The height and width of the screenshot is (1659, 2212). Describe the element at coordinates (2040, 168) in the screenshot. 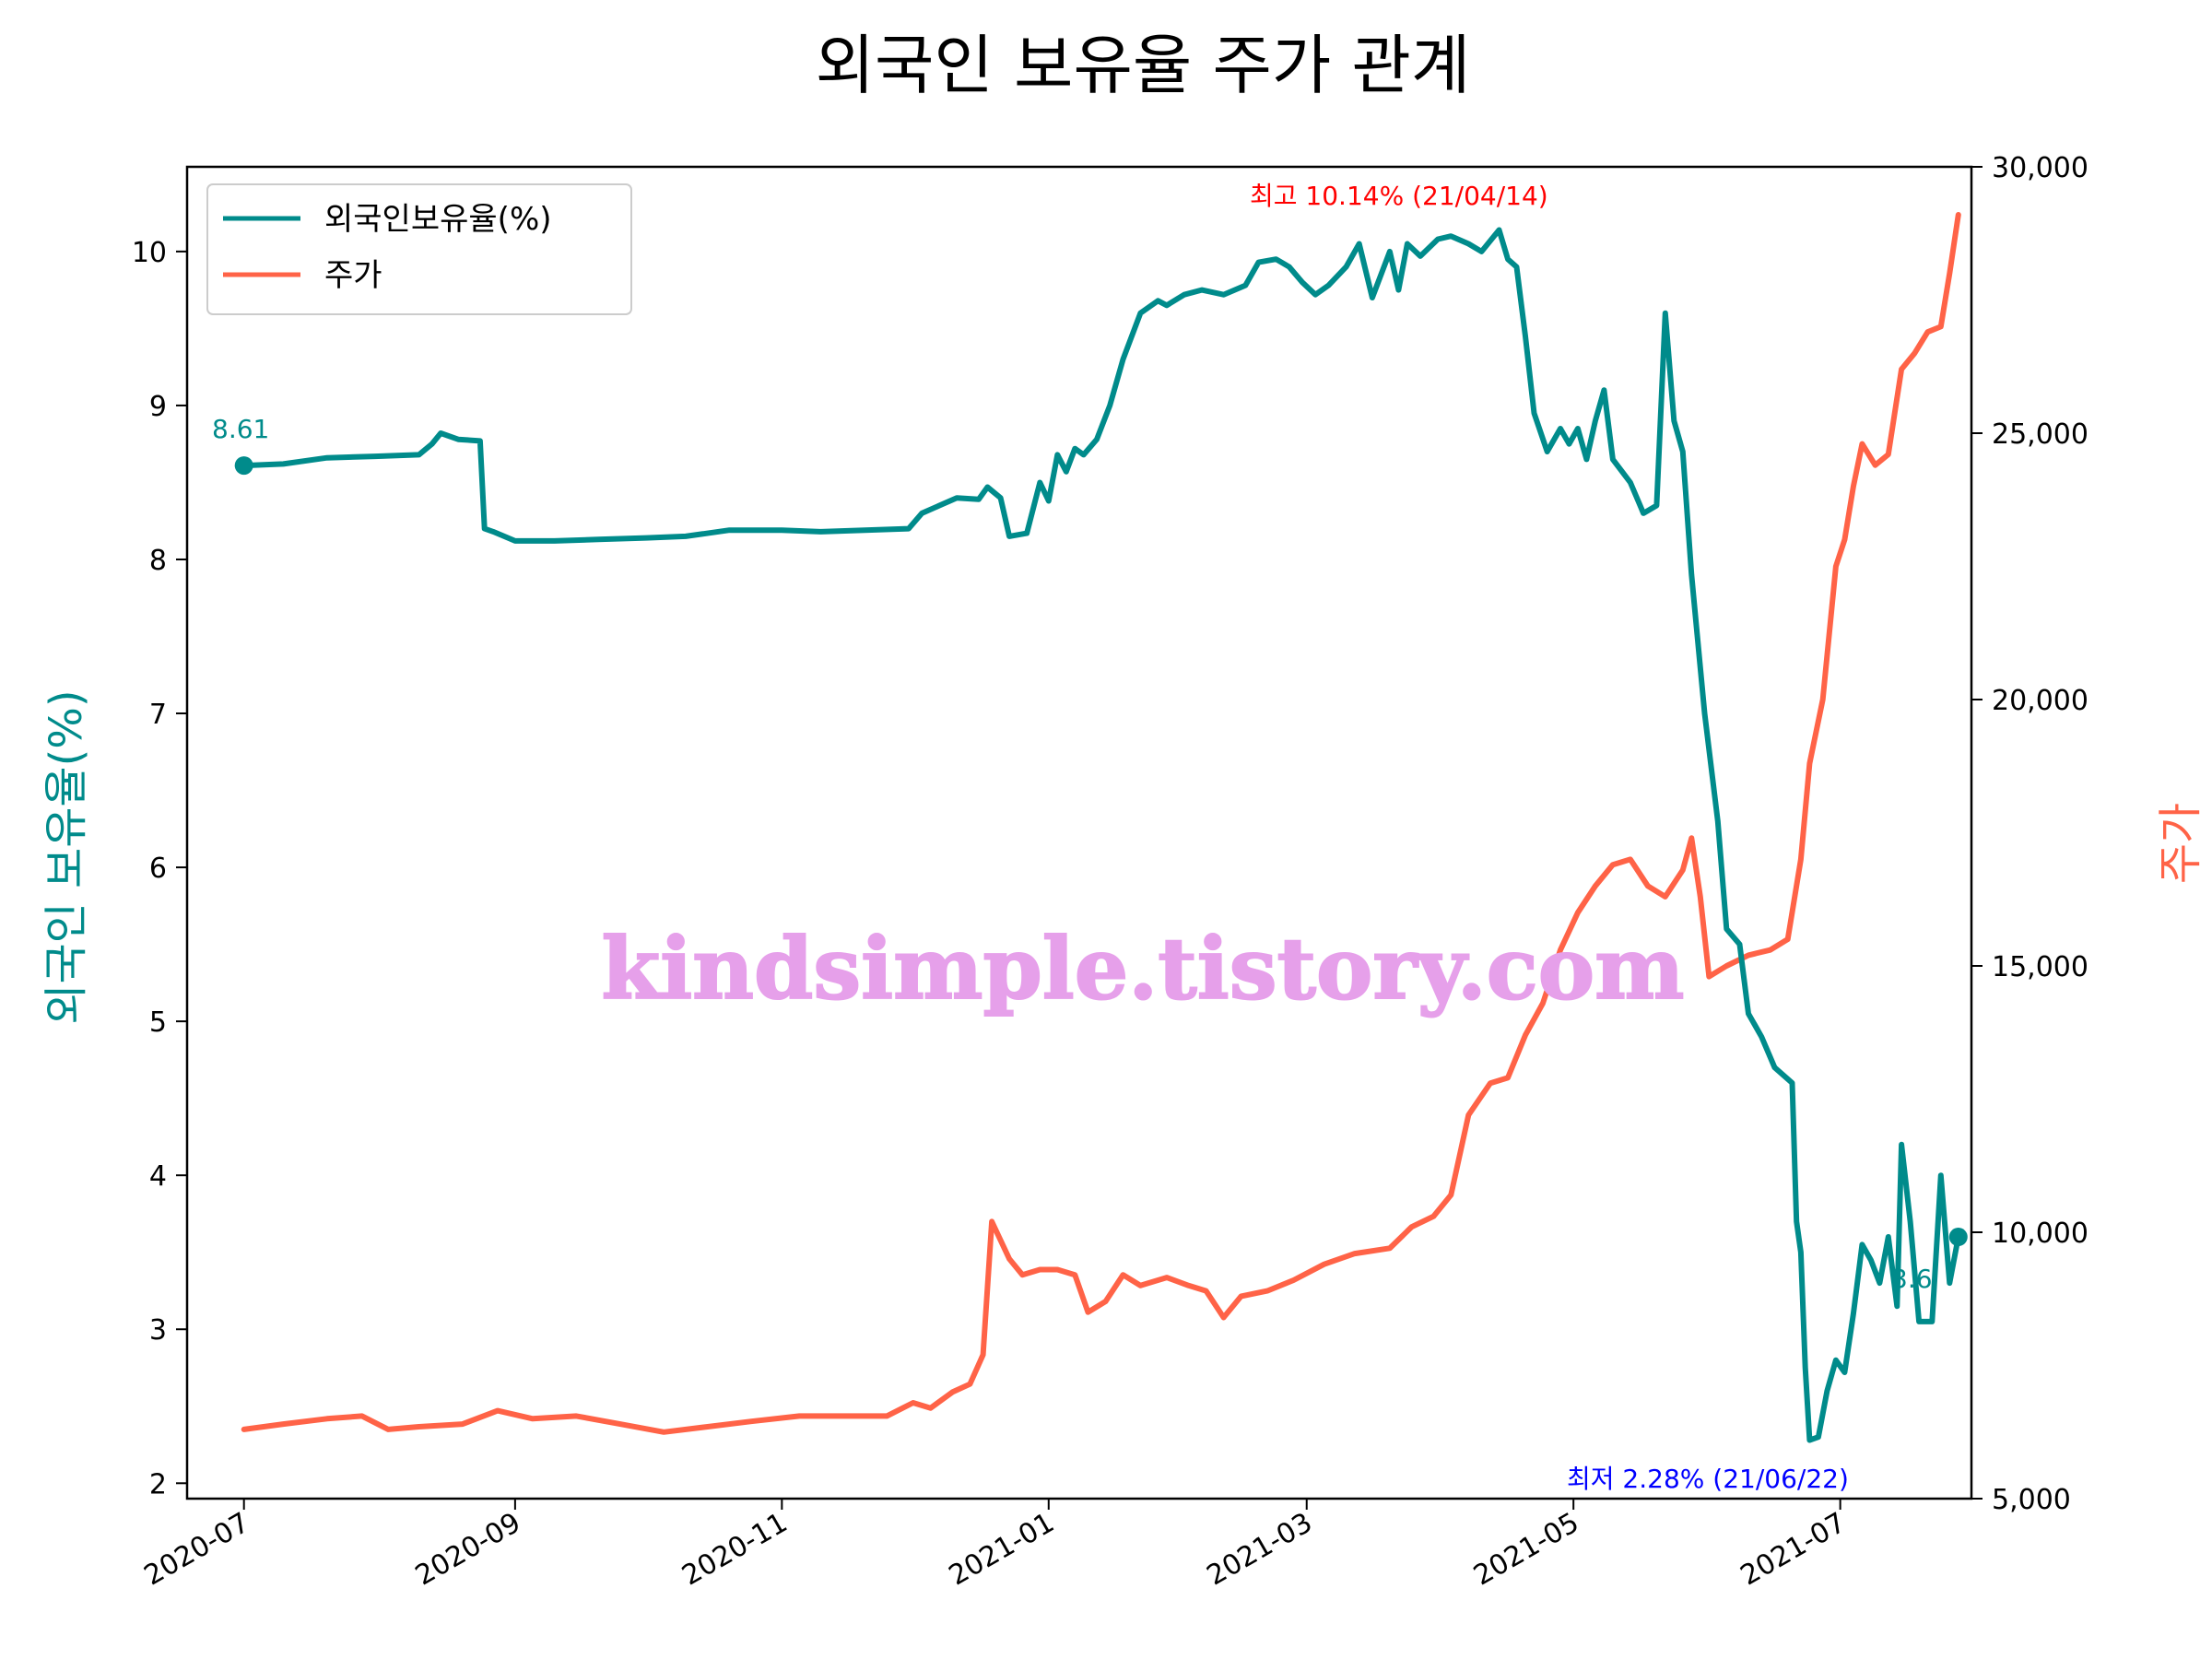

I see `right-tick-label: 30,000` at that location.